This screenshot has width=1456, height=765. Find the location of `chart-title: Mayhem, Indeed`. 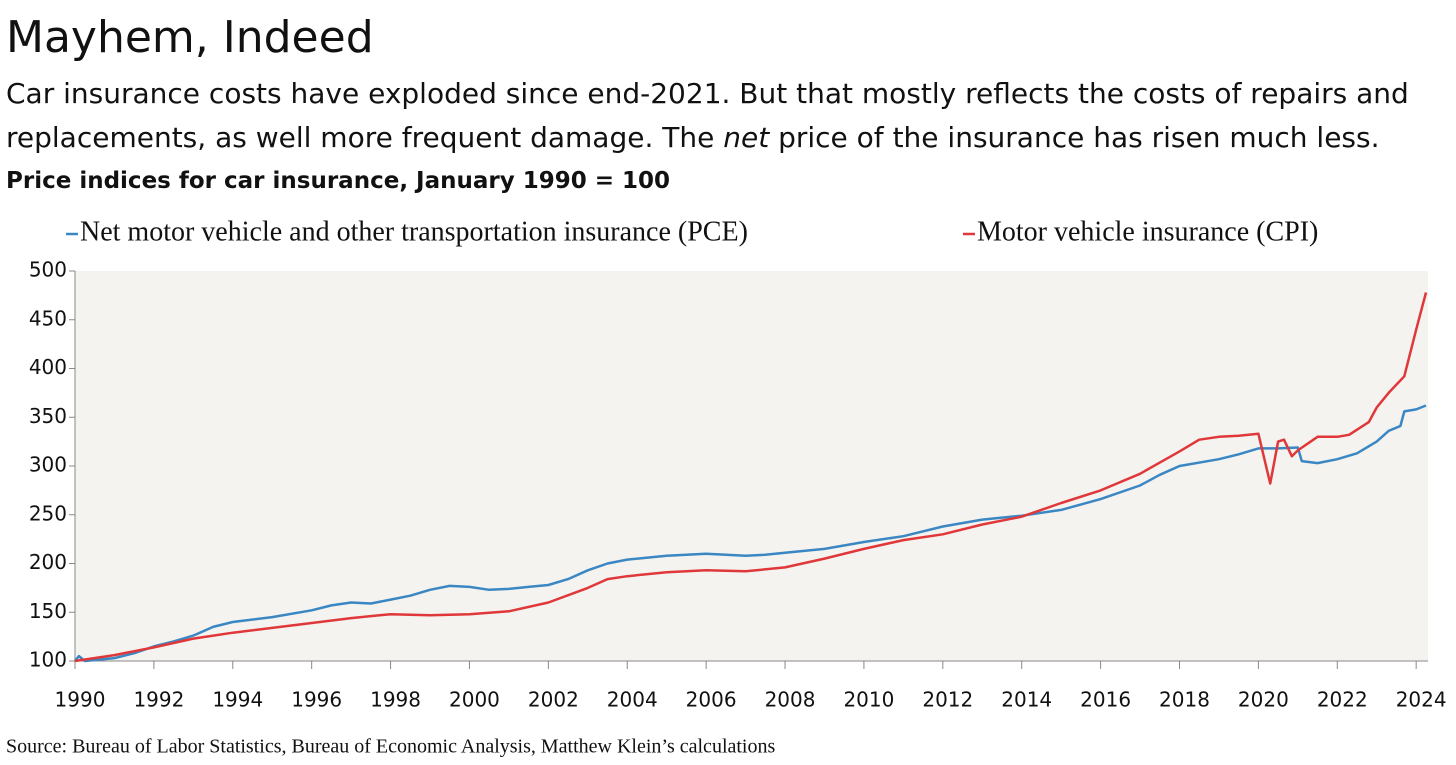

chart-title: Mayhem, Indeed is located at coordinates (190, 37).